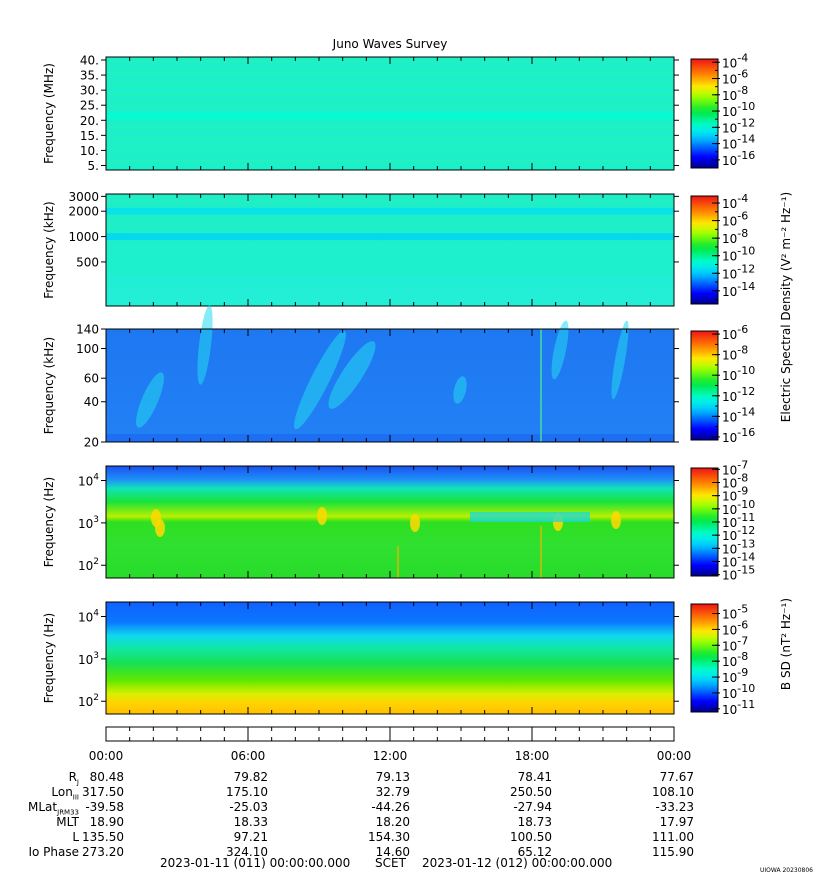 This screenshot has height=880, width=815. I want to click on y-tick-label: 20, so click(91, 443).